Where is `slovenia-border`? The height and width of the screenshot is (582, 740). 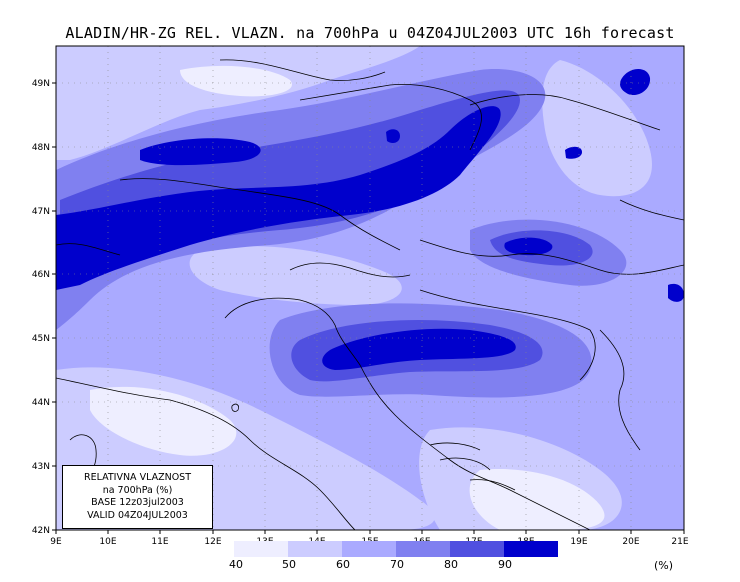 slovenia-border is located at coordinates (350, 270).